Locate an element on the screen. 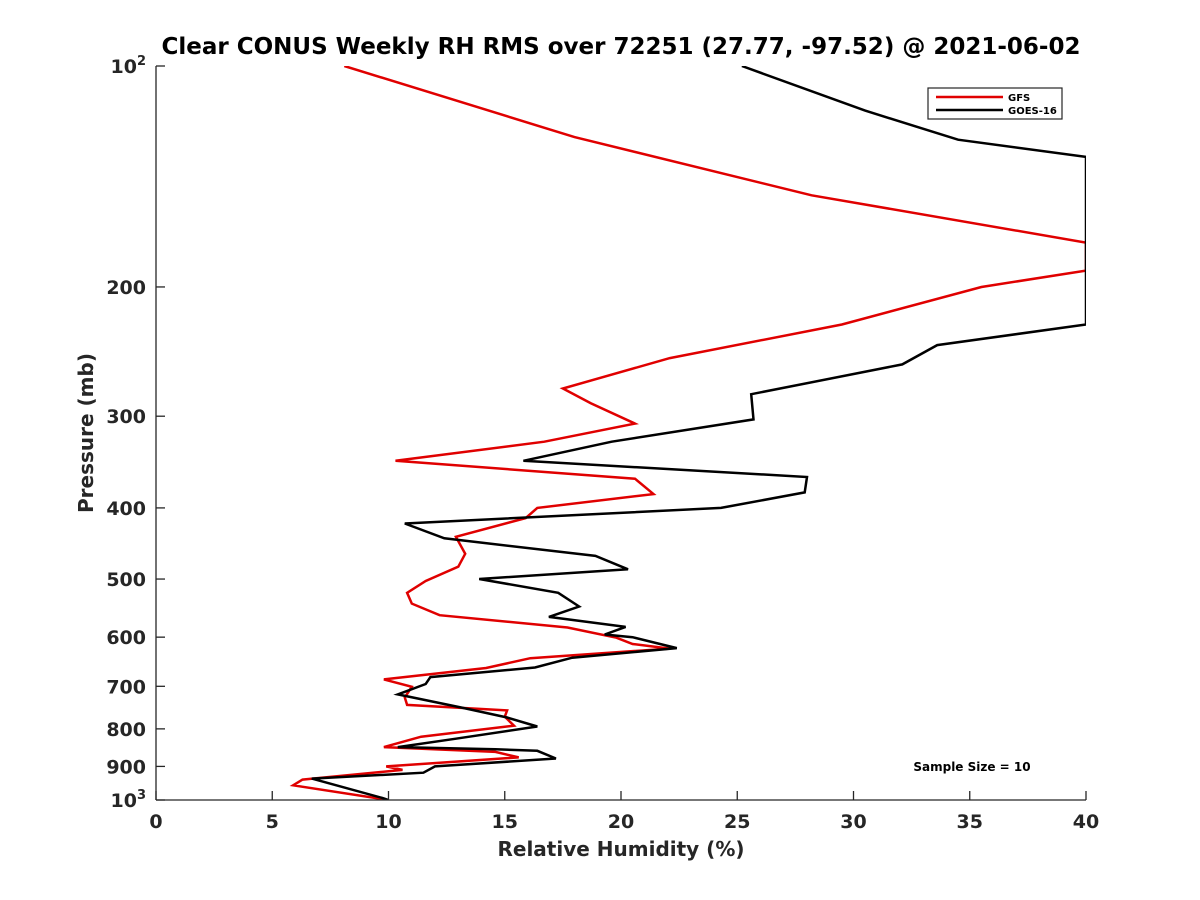  legend: GFS GOES-16 is located at coordinates (995, 103).